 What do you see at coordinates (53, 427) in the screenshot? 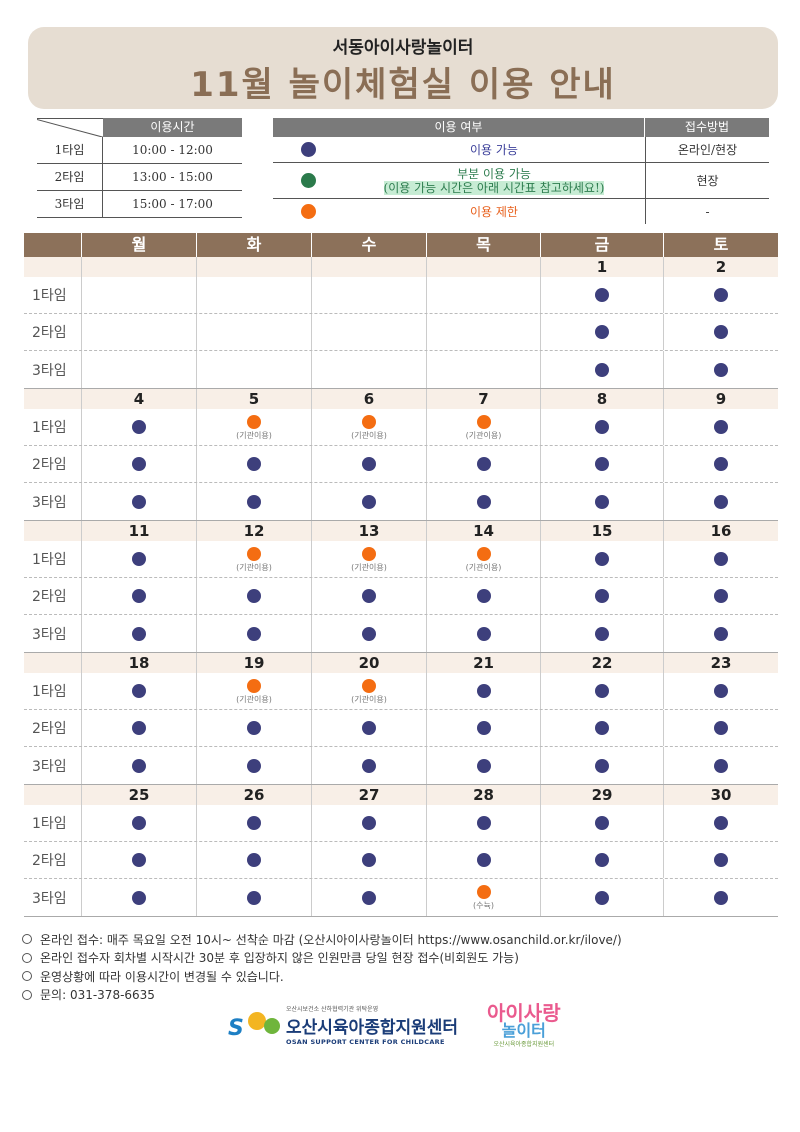
I see `slot-label: 1타임` at bounding box center [53, 427].